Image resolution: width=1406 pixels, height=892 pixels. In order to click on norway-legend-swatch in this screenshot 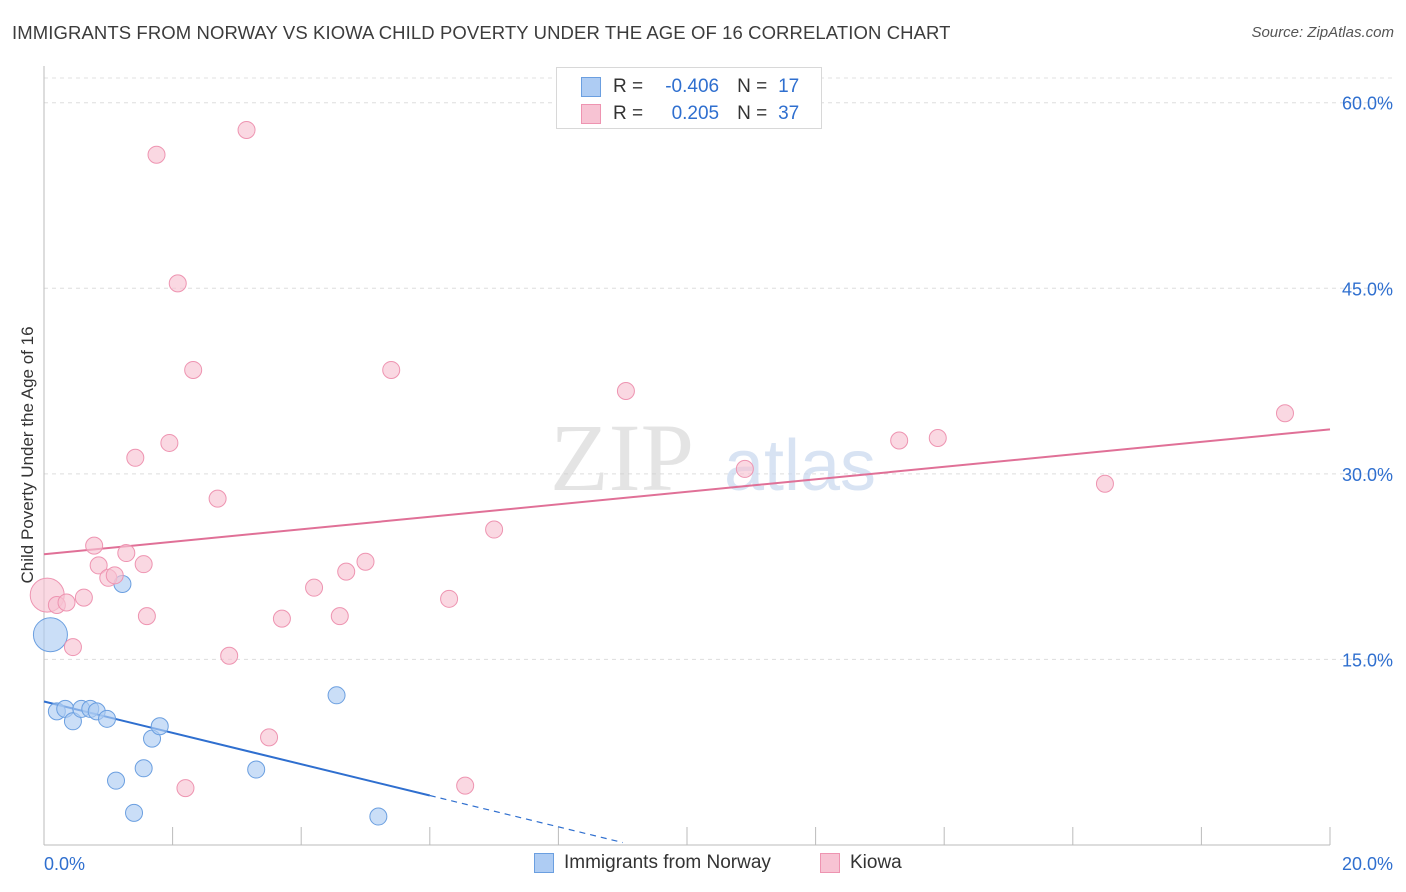, I will do `click(544, 863)`.